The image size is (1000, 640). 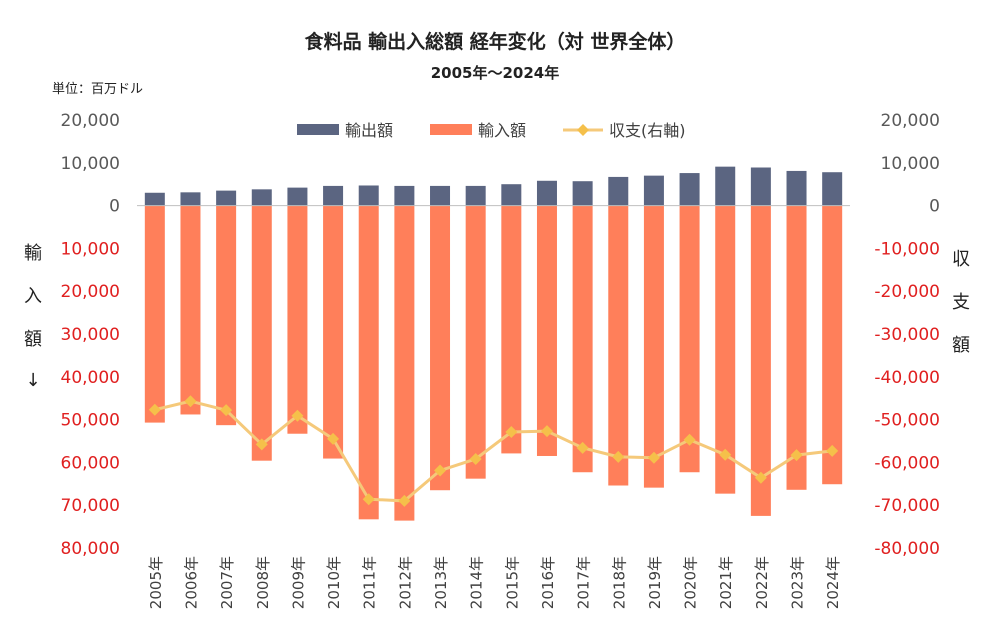 What do you see at coordinates (90, 421) in the screenshot?
I see `left-tick-label: 50,000` at bounding box center [90, 421].